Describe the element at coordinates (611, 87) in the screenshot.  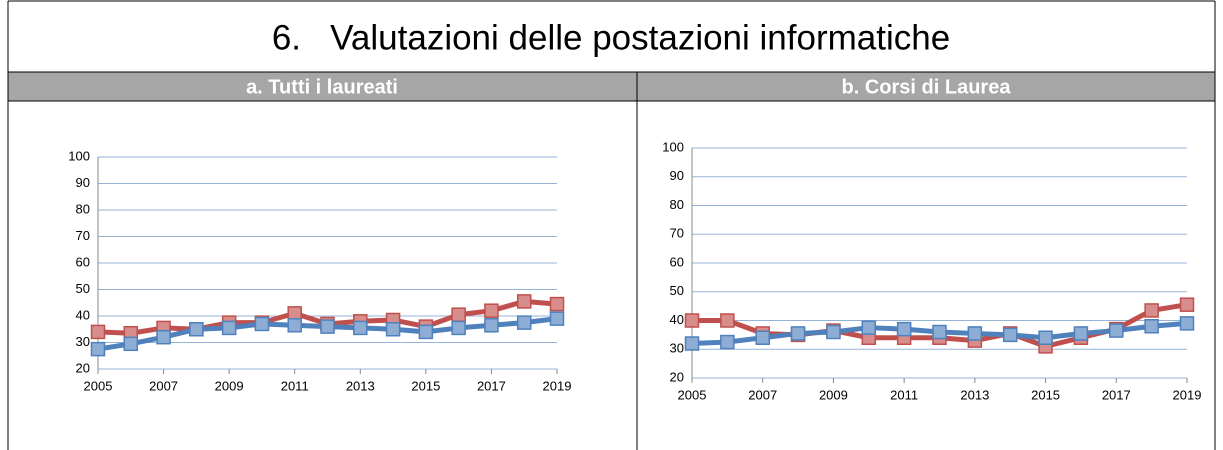
I see `header-bar` at that location.